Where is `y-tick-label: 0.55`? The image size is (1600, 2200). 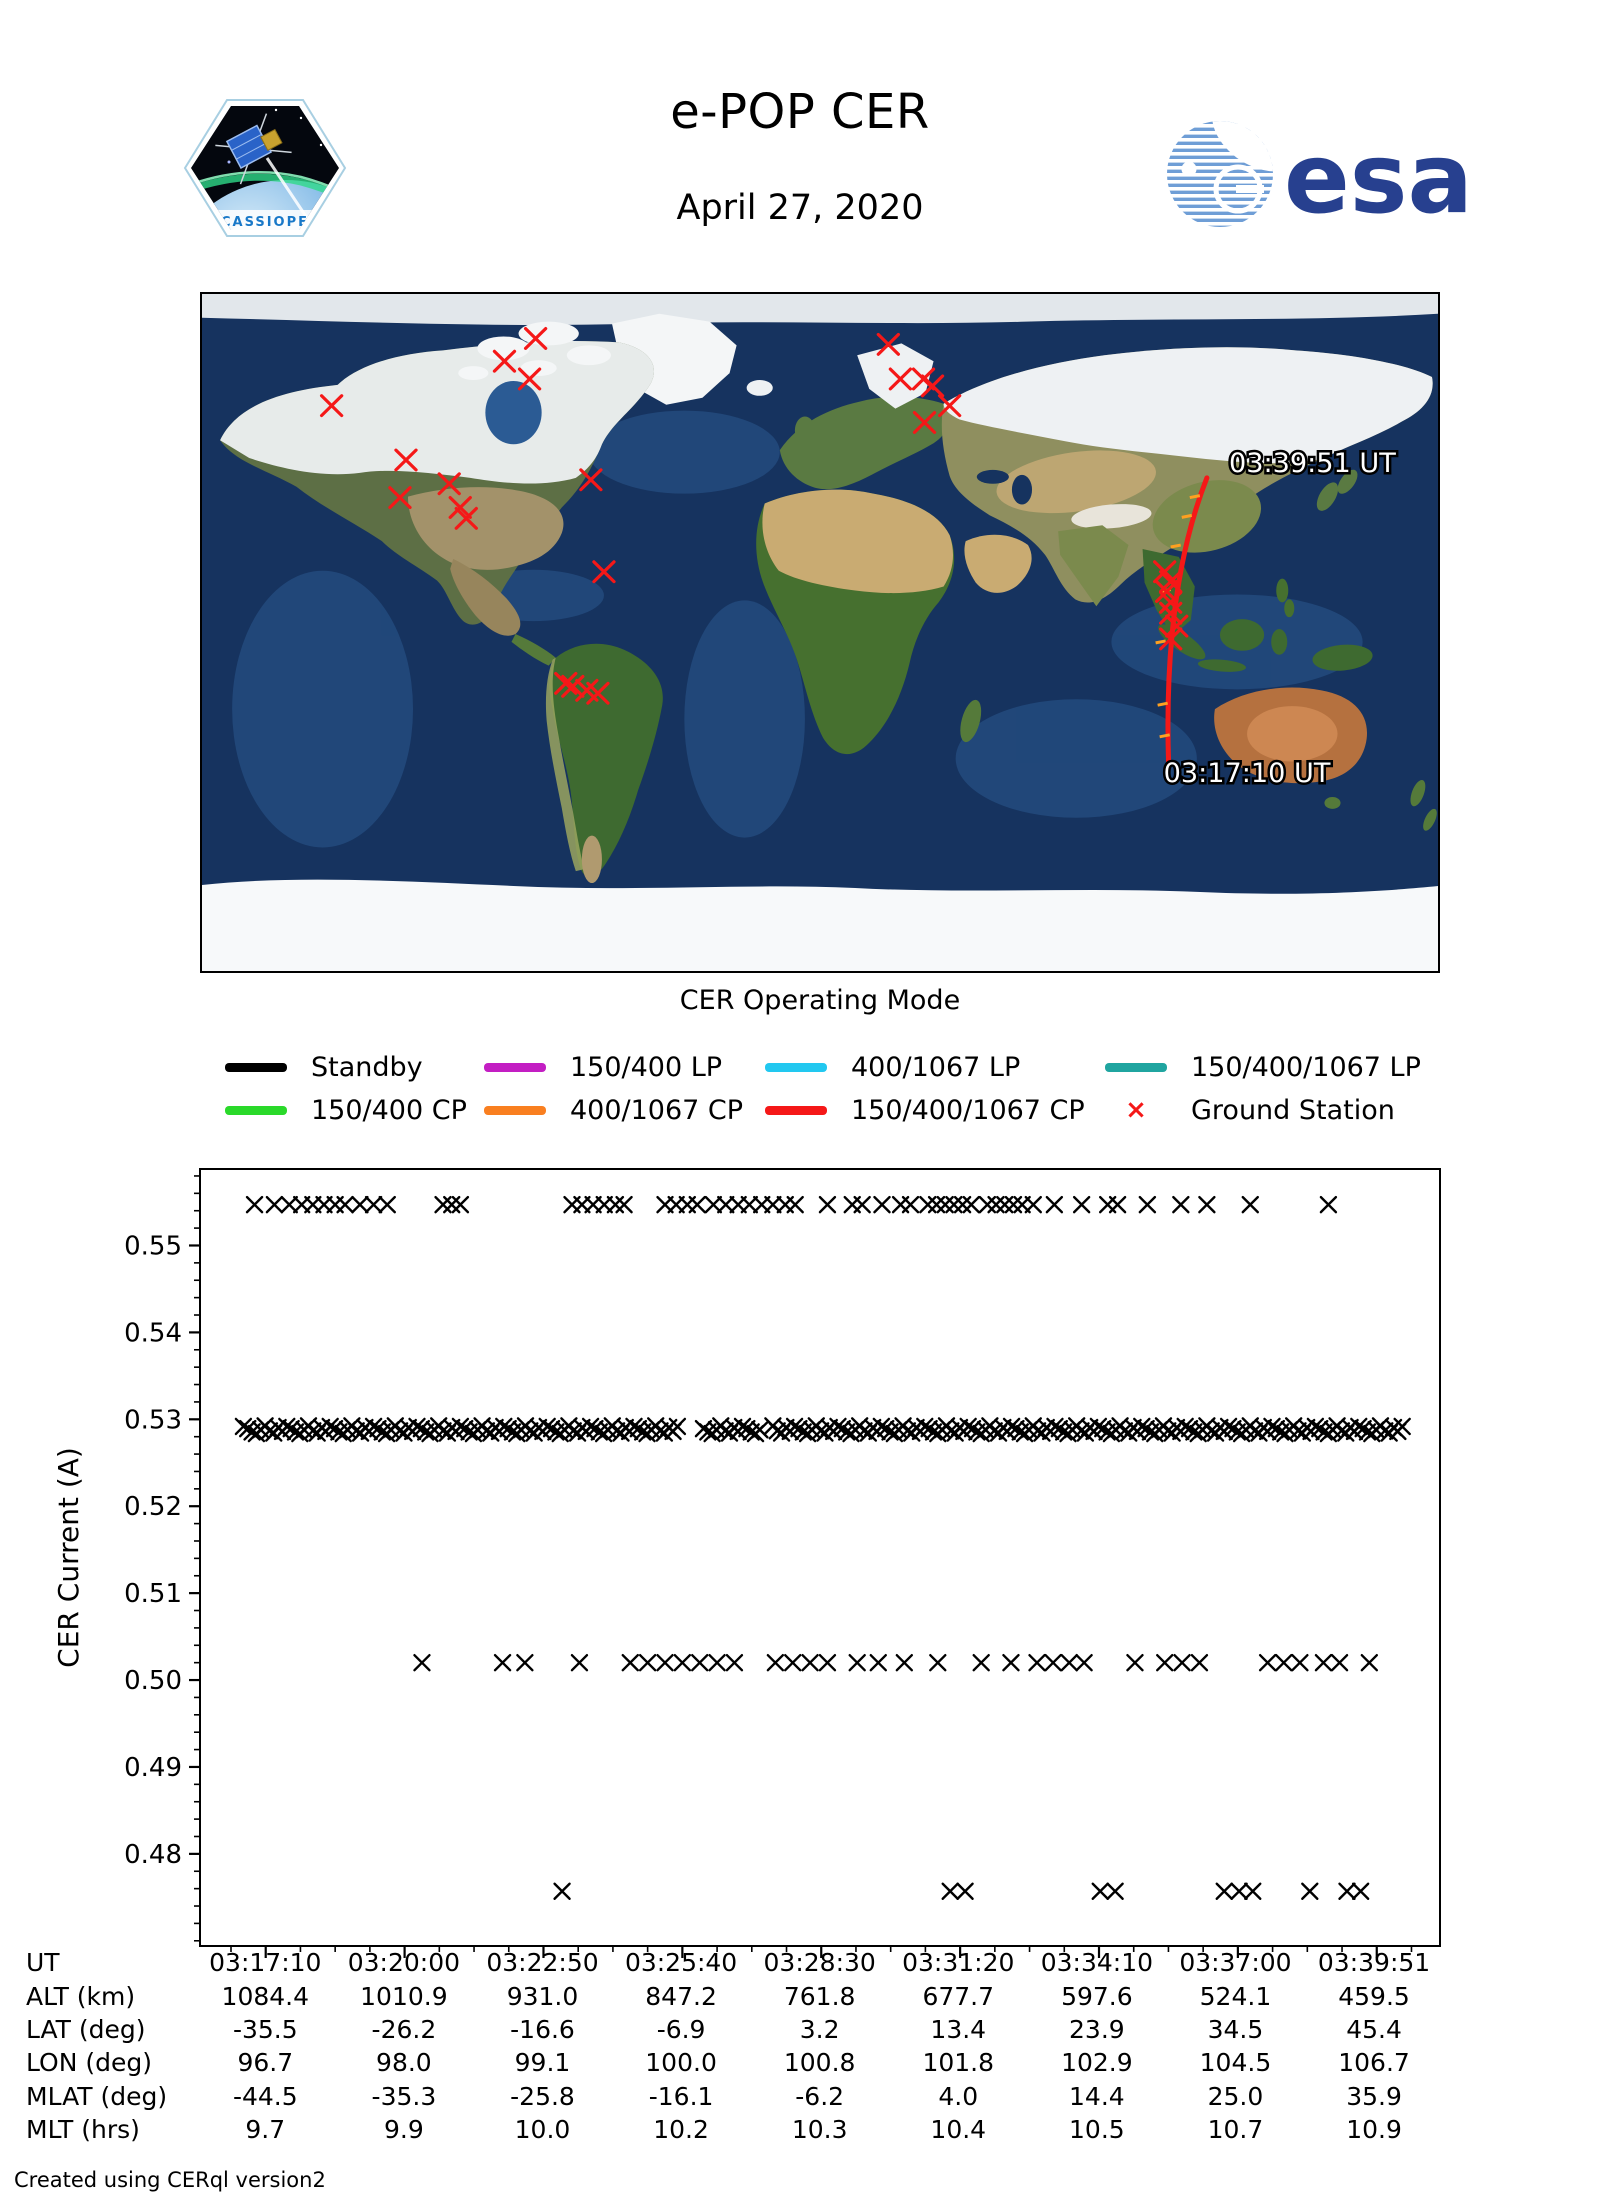 y-tick-label: 0.55 is located at coordinates (153, 1246).